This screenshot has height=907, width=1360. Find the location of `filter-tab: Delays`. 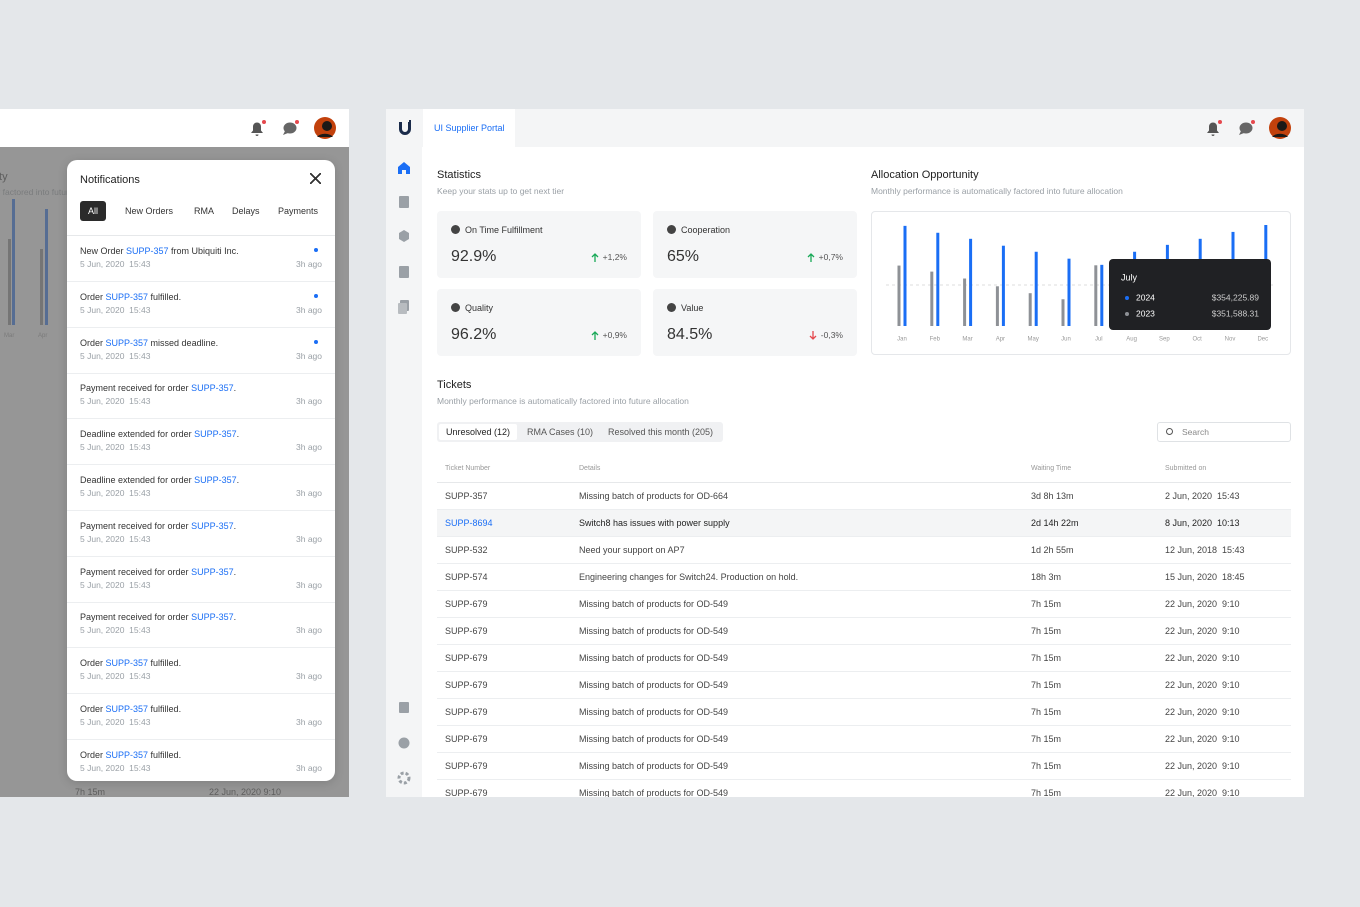

filter-tab: Delays is located at coordinates (246, 211).